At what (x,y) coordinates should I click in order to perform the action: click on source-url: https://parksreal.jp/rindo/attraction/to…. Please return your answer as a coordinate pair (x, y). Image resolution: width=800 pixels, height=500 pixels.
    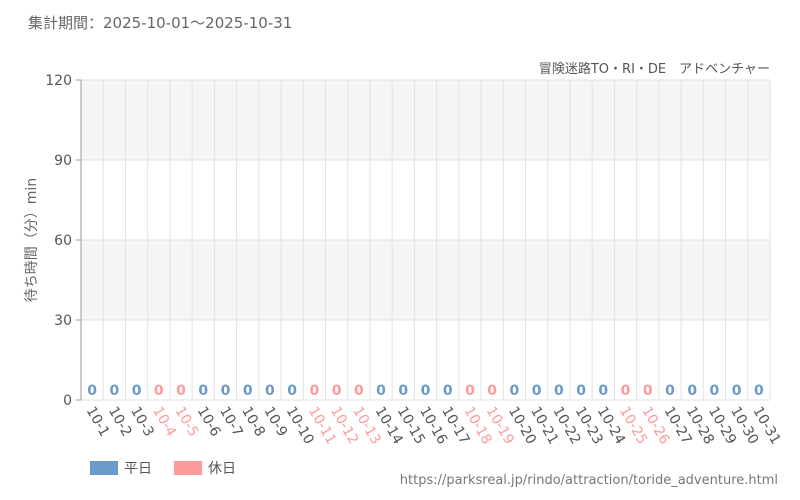
    Looking at the image, I should click on (588, 480).